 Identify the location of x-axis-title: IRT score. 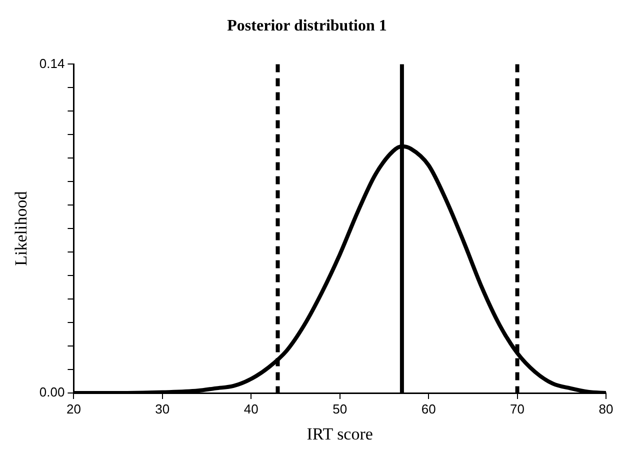
(339, 434).